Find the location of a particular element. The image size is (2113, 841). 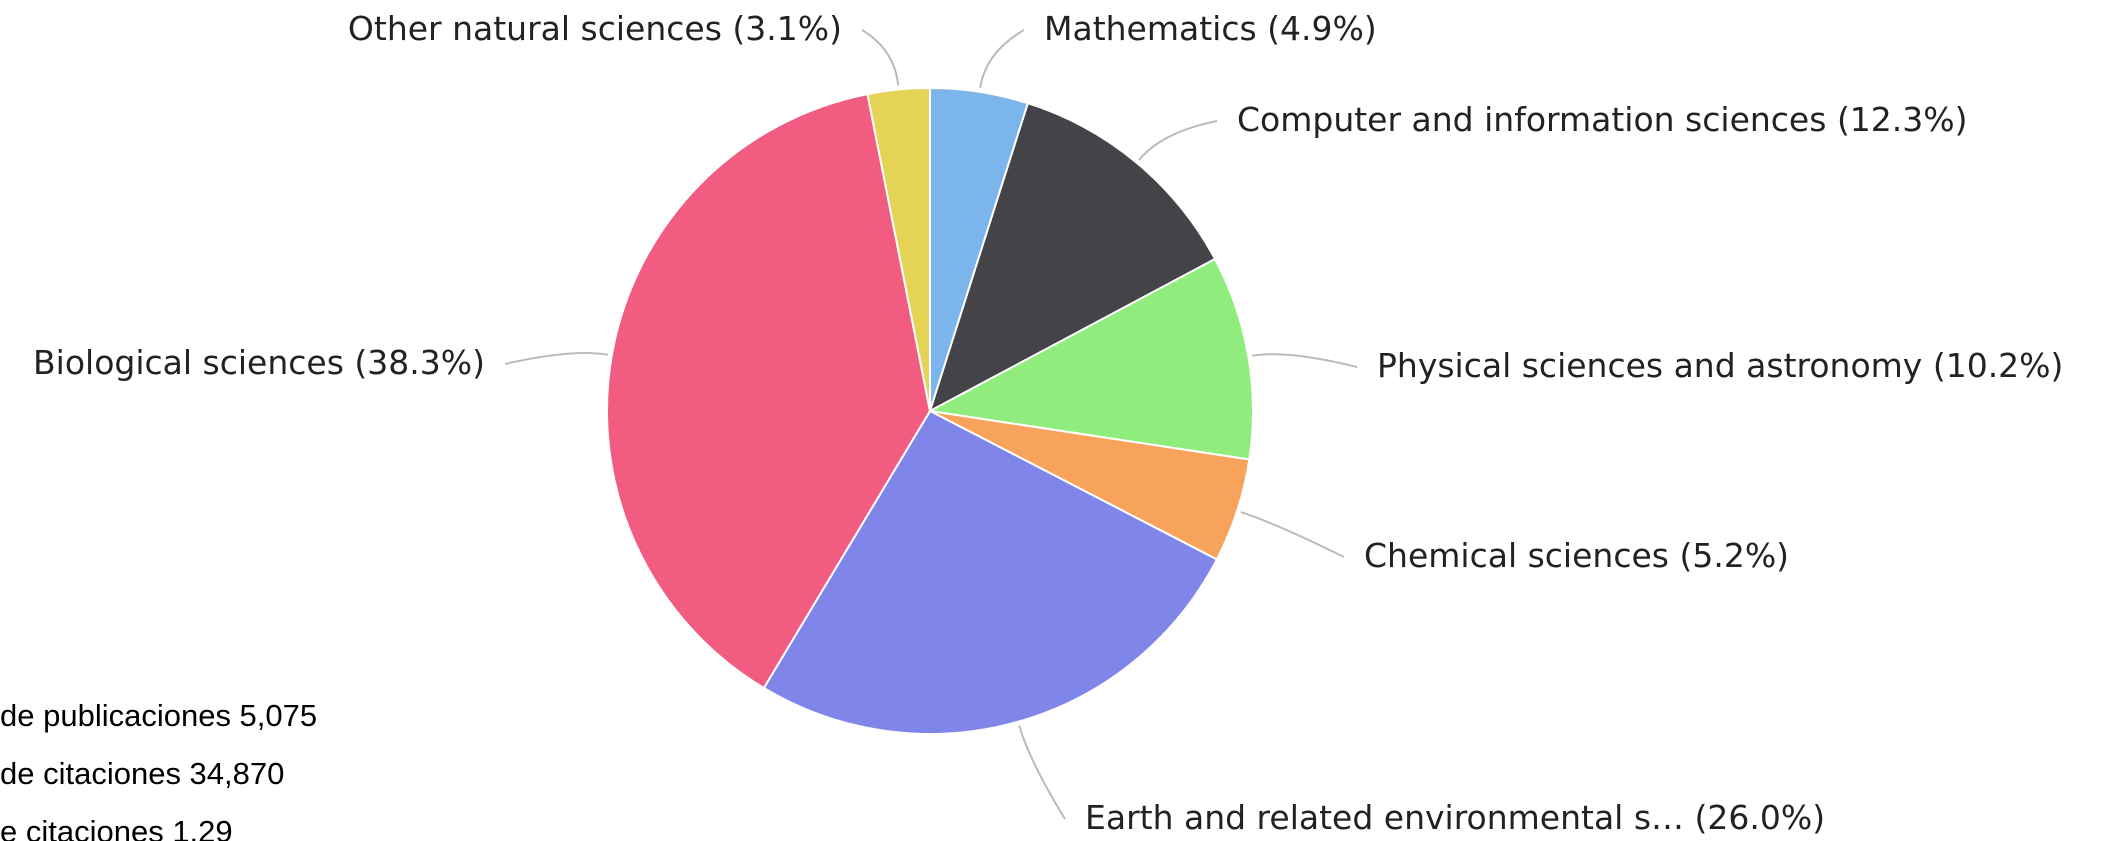

category-name: Mathematics is located at coordinates (1150, 28).